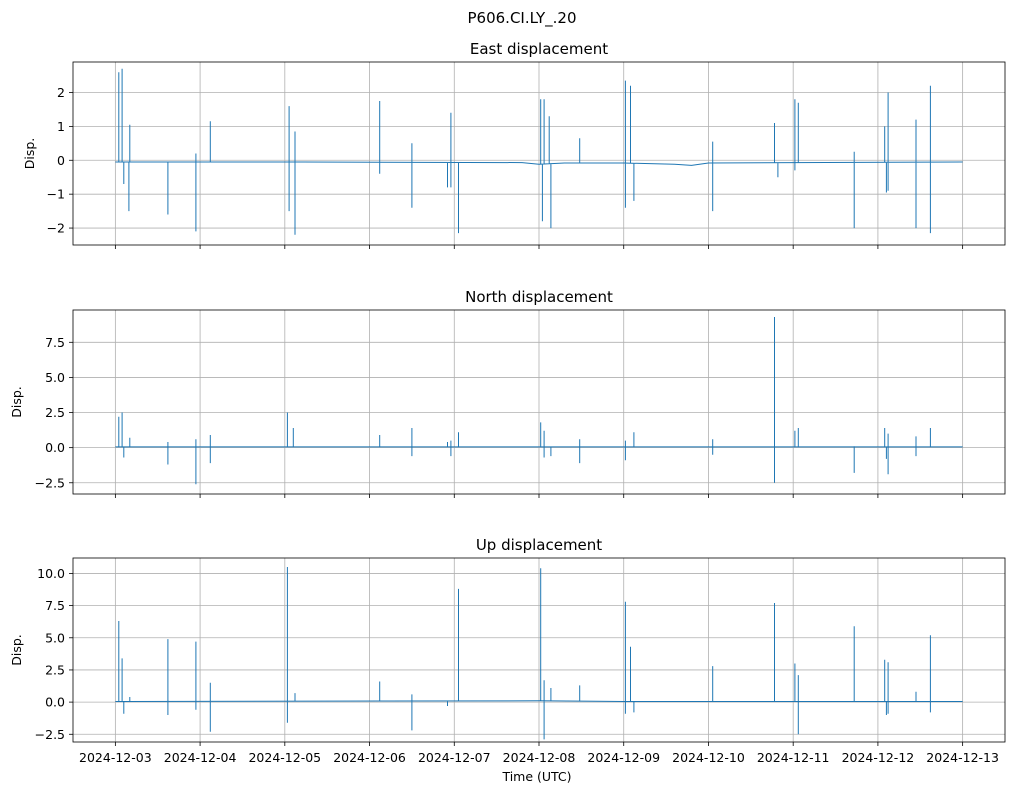 The height and width of the screenshot is (795, 1012). I want to click on x-tick-label: 2024-12-03, so click(115, 757).